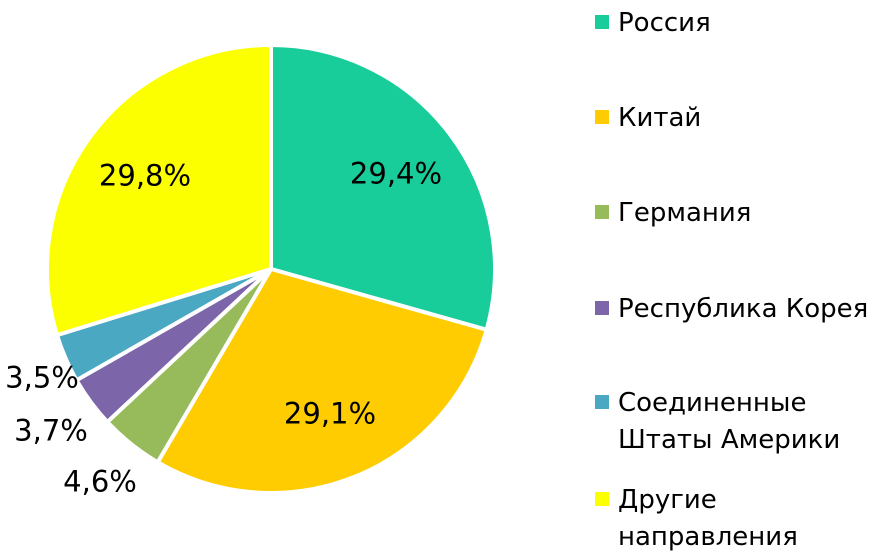 The image size is (889, 558). What do you see at coordinates (660, 118) in the screenshot?
I see `legend-label: Китай` at bounding box center [660, 118].